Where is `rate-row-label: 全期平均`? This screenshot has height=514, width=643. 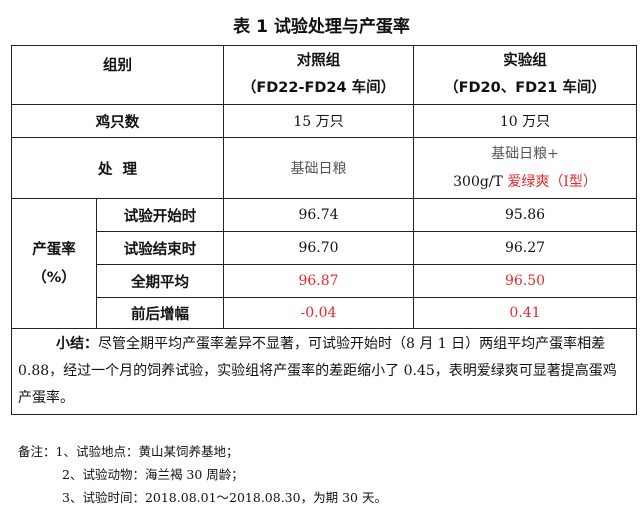
rate-row-label: 全期平均 is located at coordinates (160, 281).